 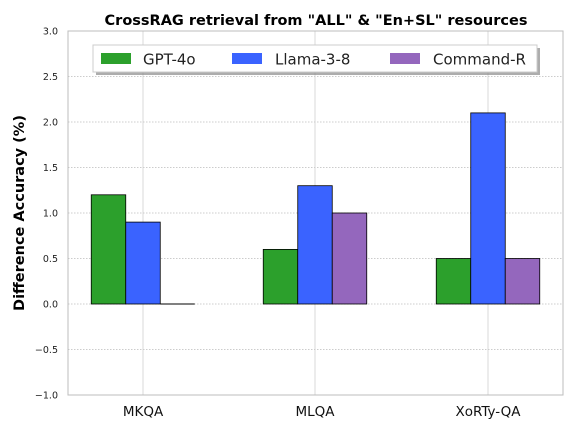 What do you see at coordinates (50, 259) in the screenshot?
I see `y-tick-label: 0.5` at bounding box center [50, 259].